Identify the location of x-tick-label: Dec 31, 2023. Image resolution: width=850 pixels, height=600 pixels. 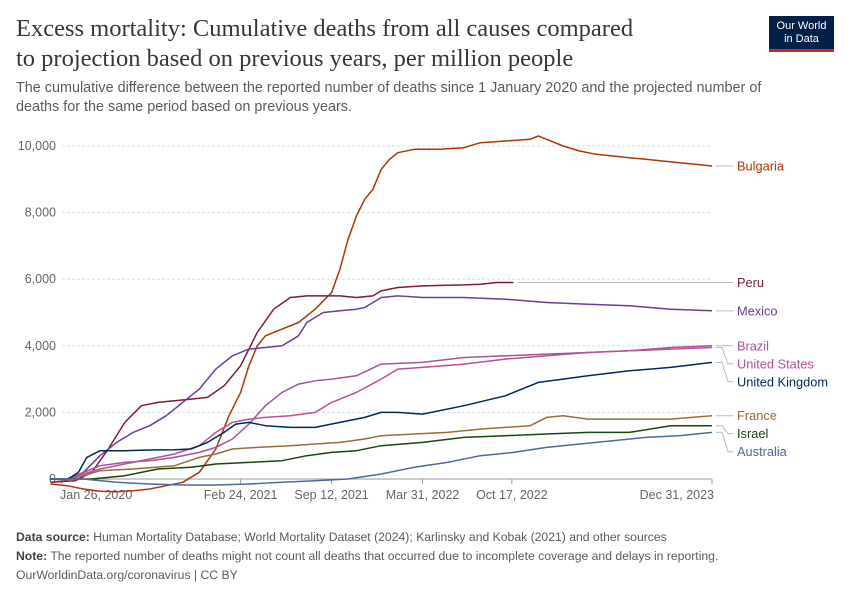
(677, 495).